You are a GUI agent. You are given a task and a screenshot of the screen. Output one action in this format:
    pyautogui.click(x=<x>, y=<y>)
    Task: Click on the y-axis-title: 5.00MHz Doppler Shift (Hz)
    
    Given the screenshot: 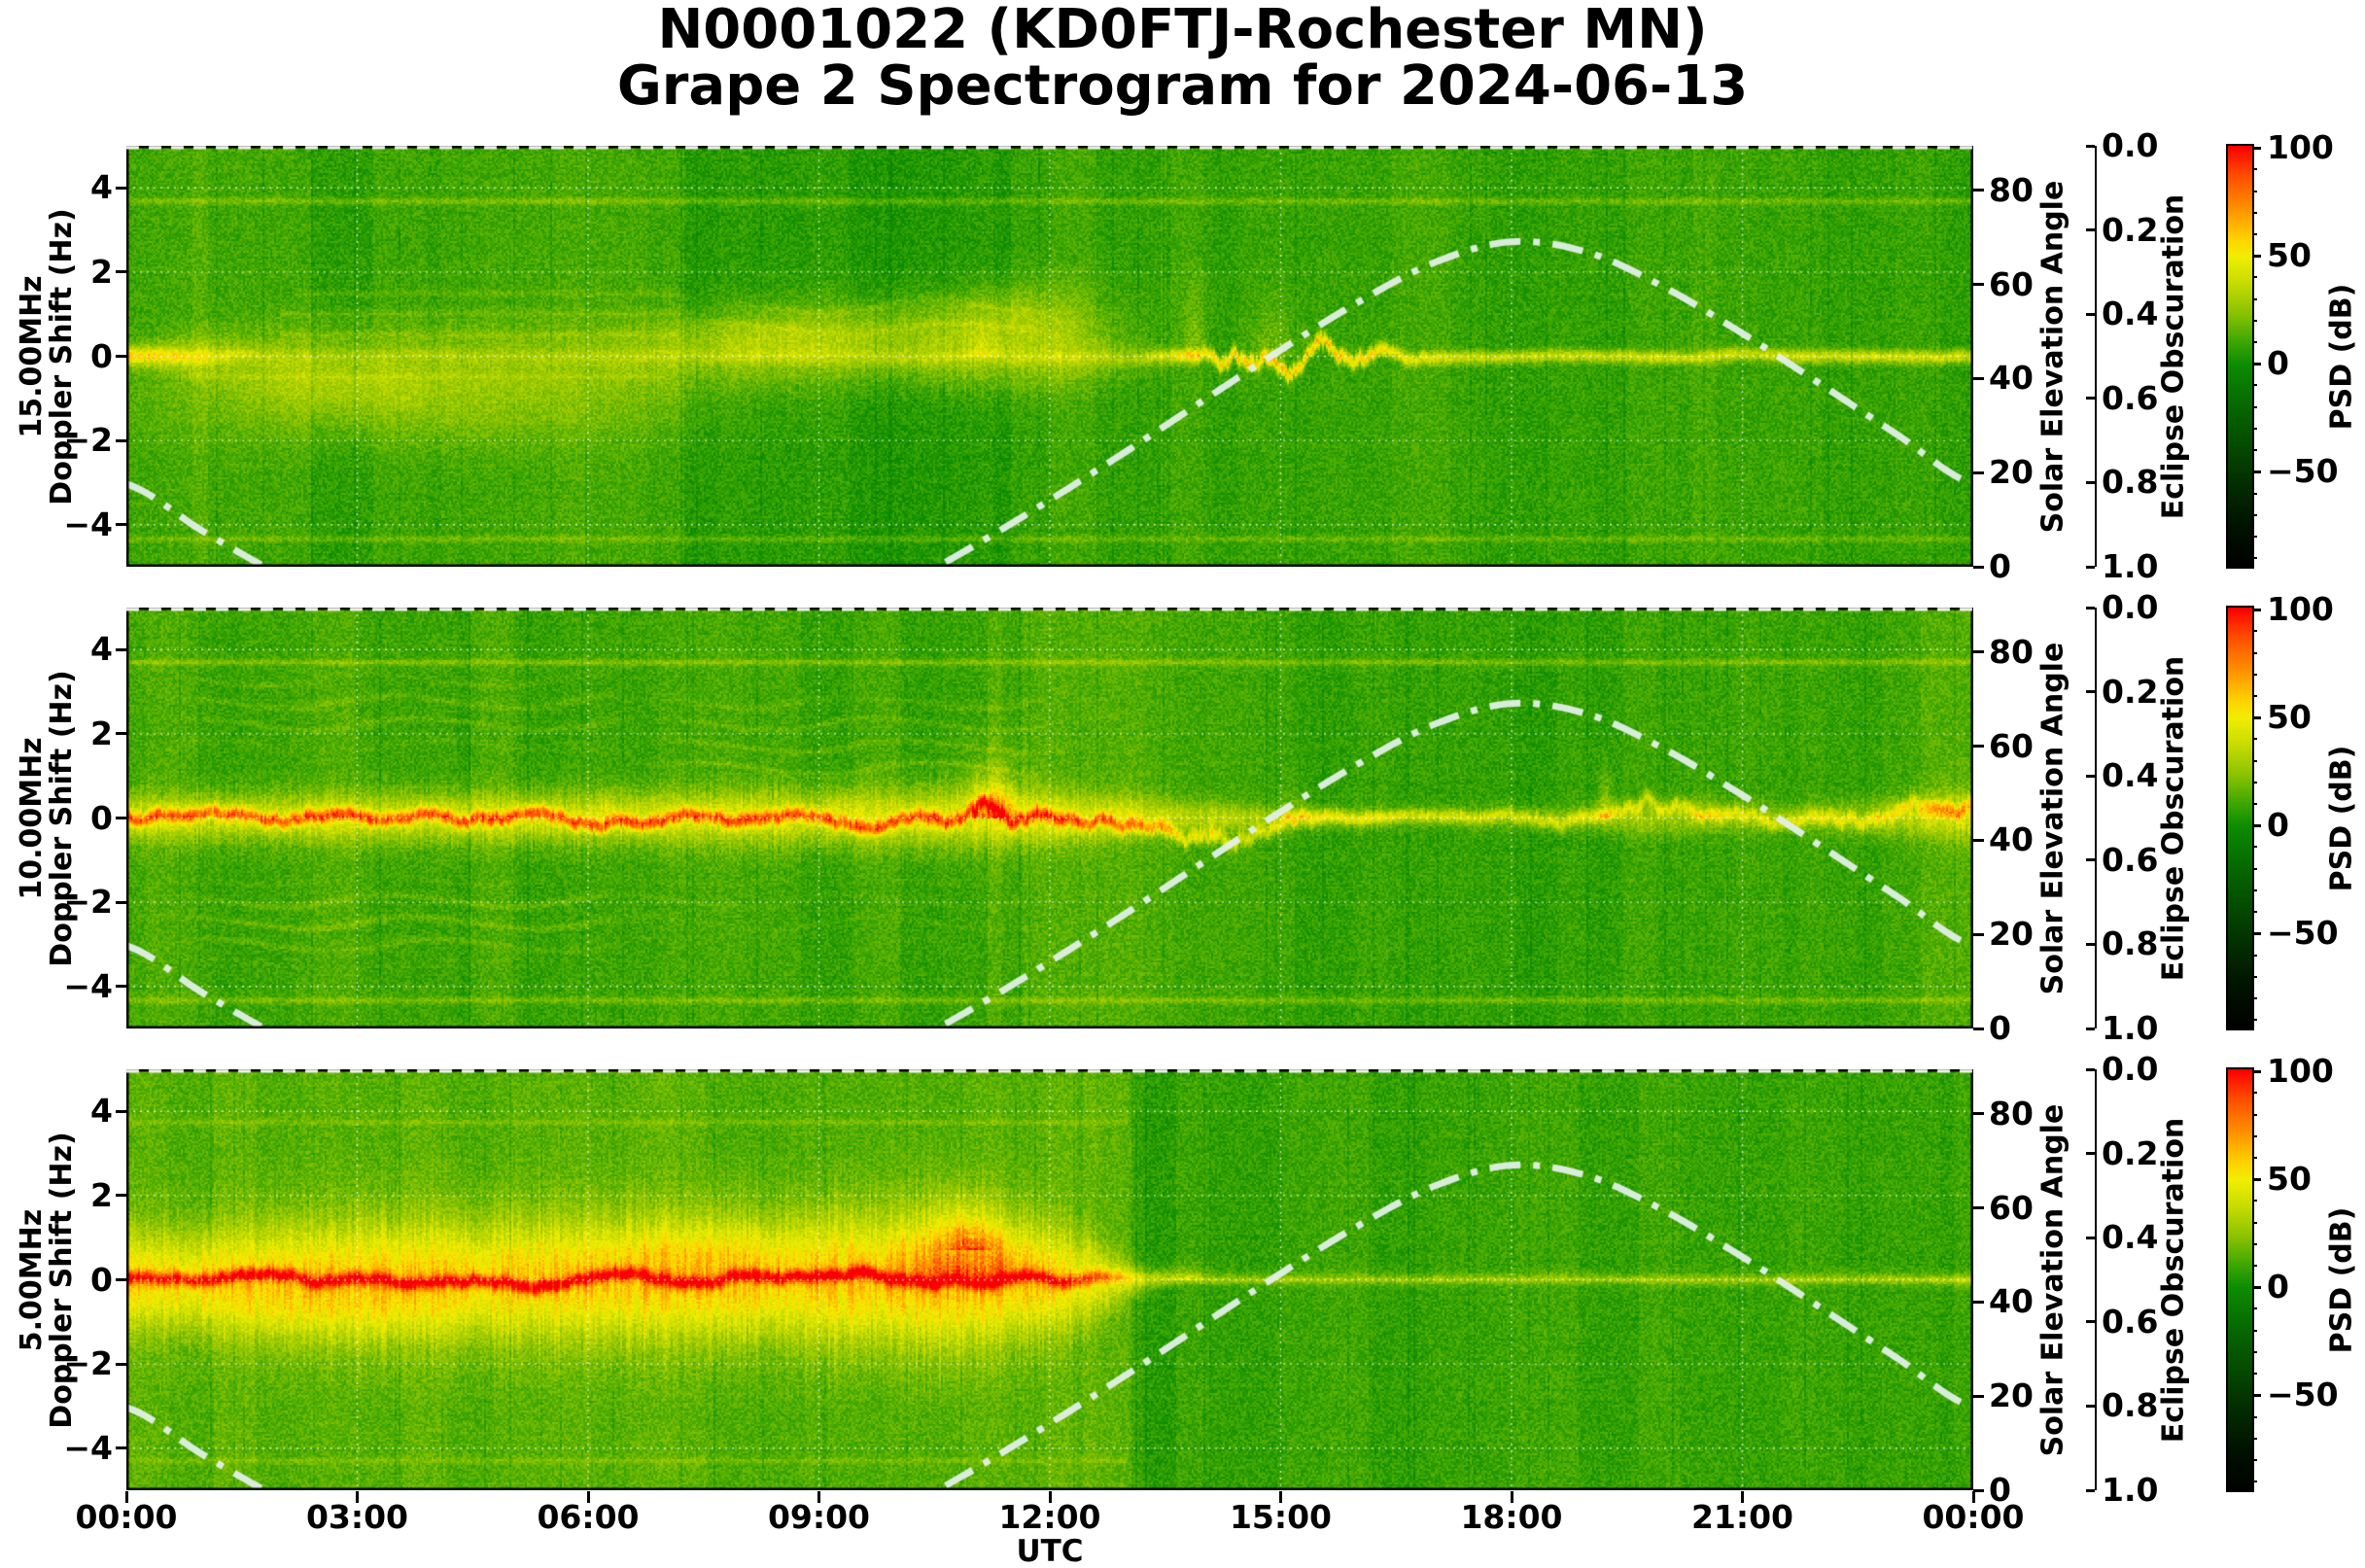 What is the action you would take?
    pyautogui.click(x=47, y=1280)
    